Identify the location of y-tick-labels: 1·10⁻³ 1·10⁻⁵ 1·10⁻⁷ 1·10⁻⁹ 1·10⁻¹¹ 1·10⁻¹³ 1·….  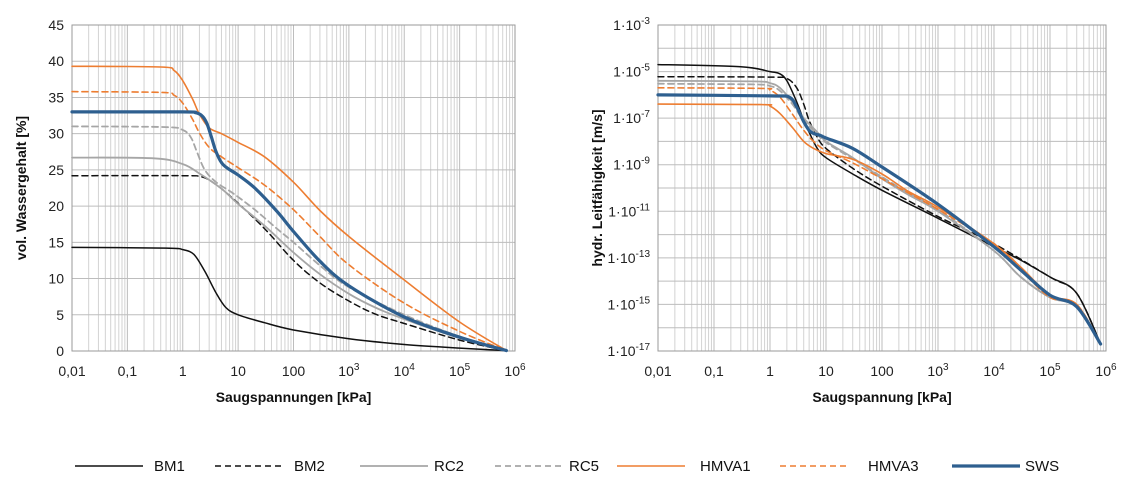
(629, 187).